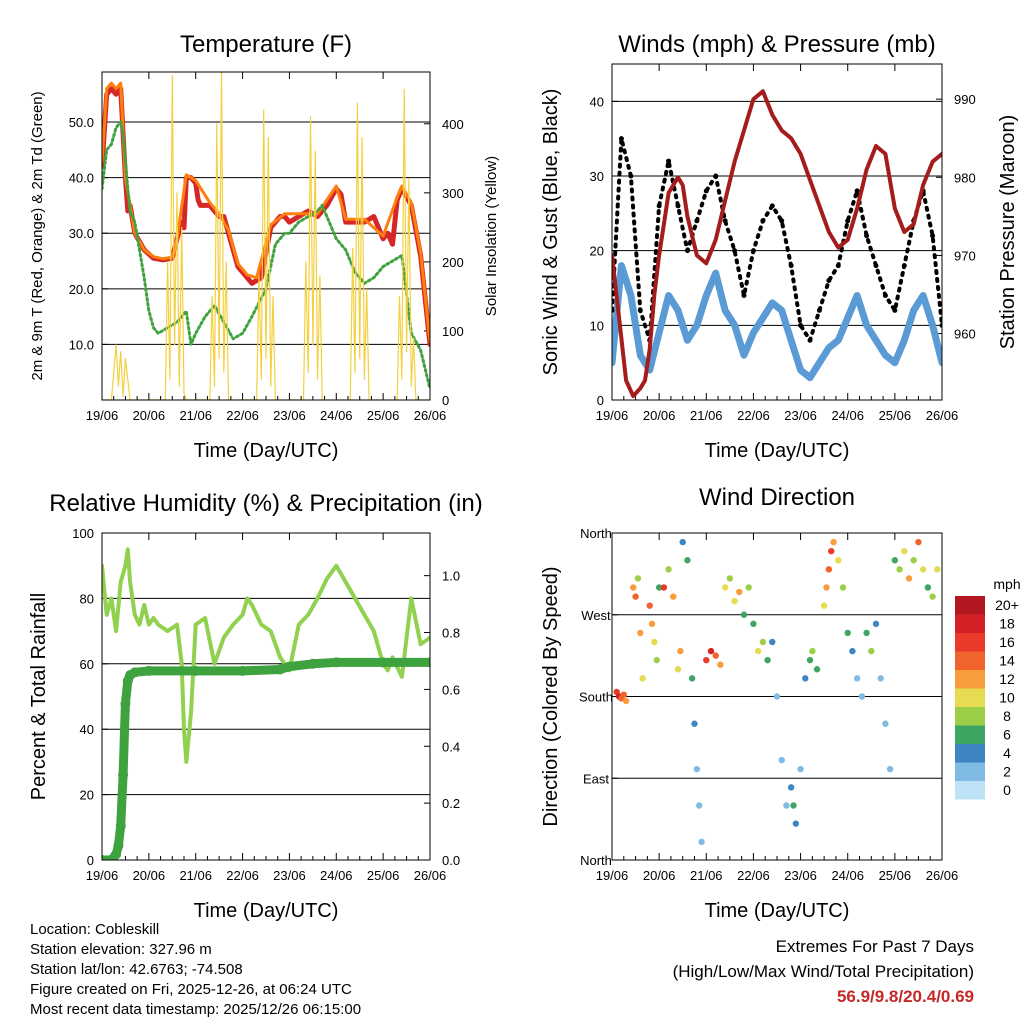  Describe the element at coordinates (612, 875) in the screenshot. I see `x-tick-label: 19/06` at that location.